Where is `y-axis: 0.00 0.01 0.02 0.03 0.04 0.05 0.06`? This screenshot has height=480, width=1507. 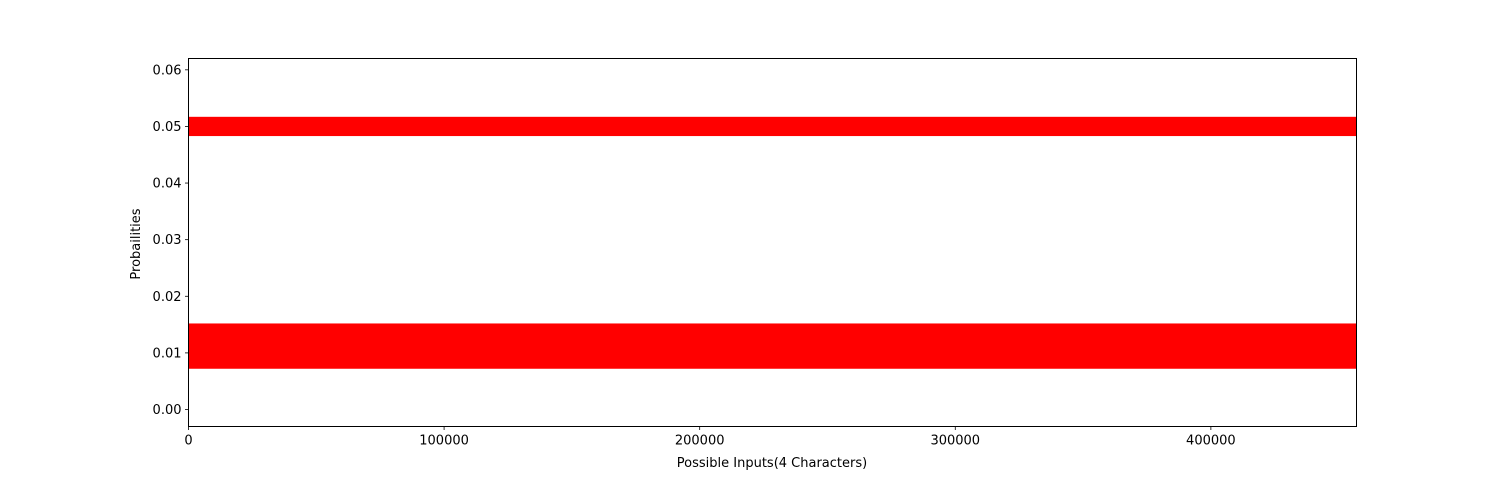
y-axis: 0.00 0.01 0.02 0.03 0.04 0.05 0.06 is located at coordinates (171, 240).